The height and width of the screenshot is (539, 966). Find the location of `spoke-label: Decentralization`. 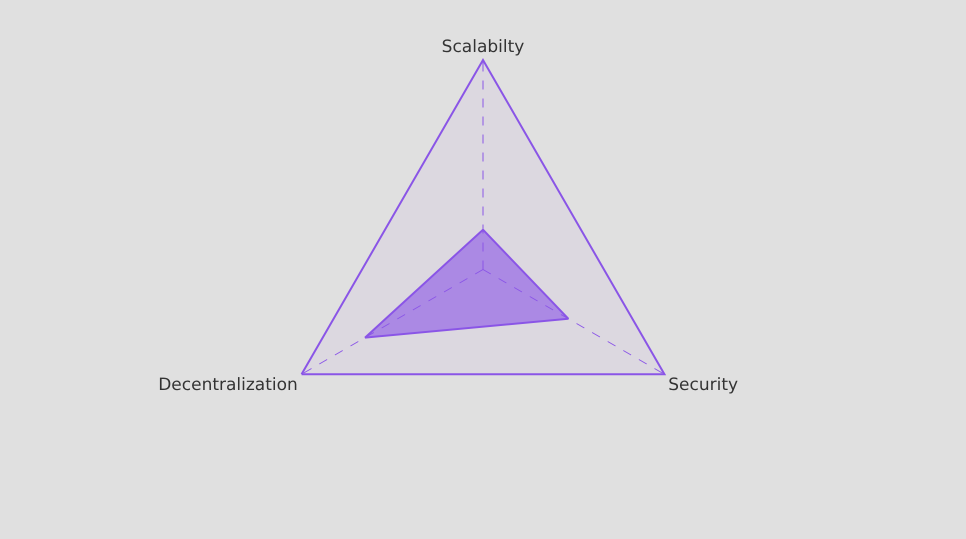

spoke-label: Decentralization is located at coordinates (228, 385).